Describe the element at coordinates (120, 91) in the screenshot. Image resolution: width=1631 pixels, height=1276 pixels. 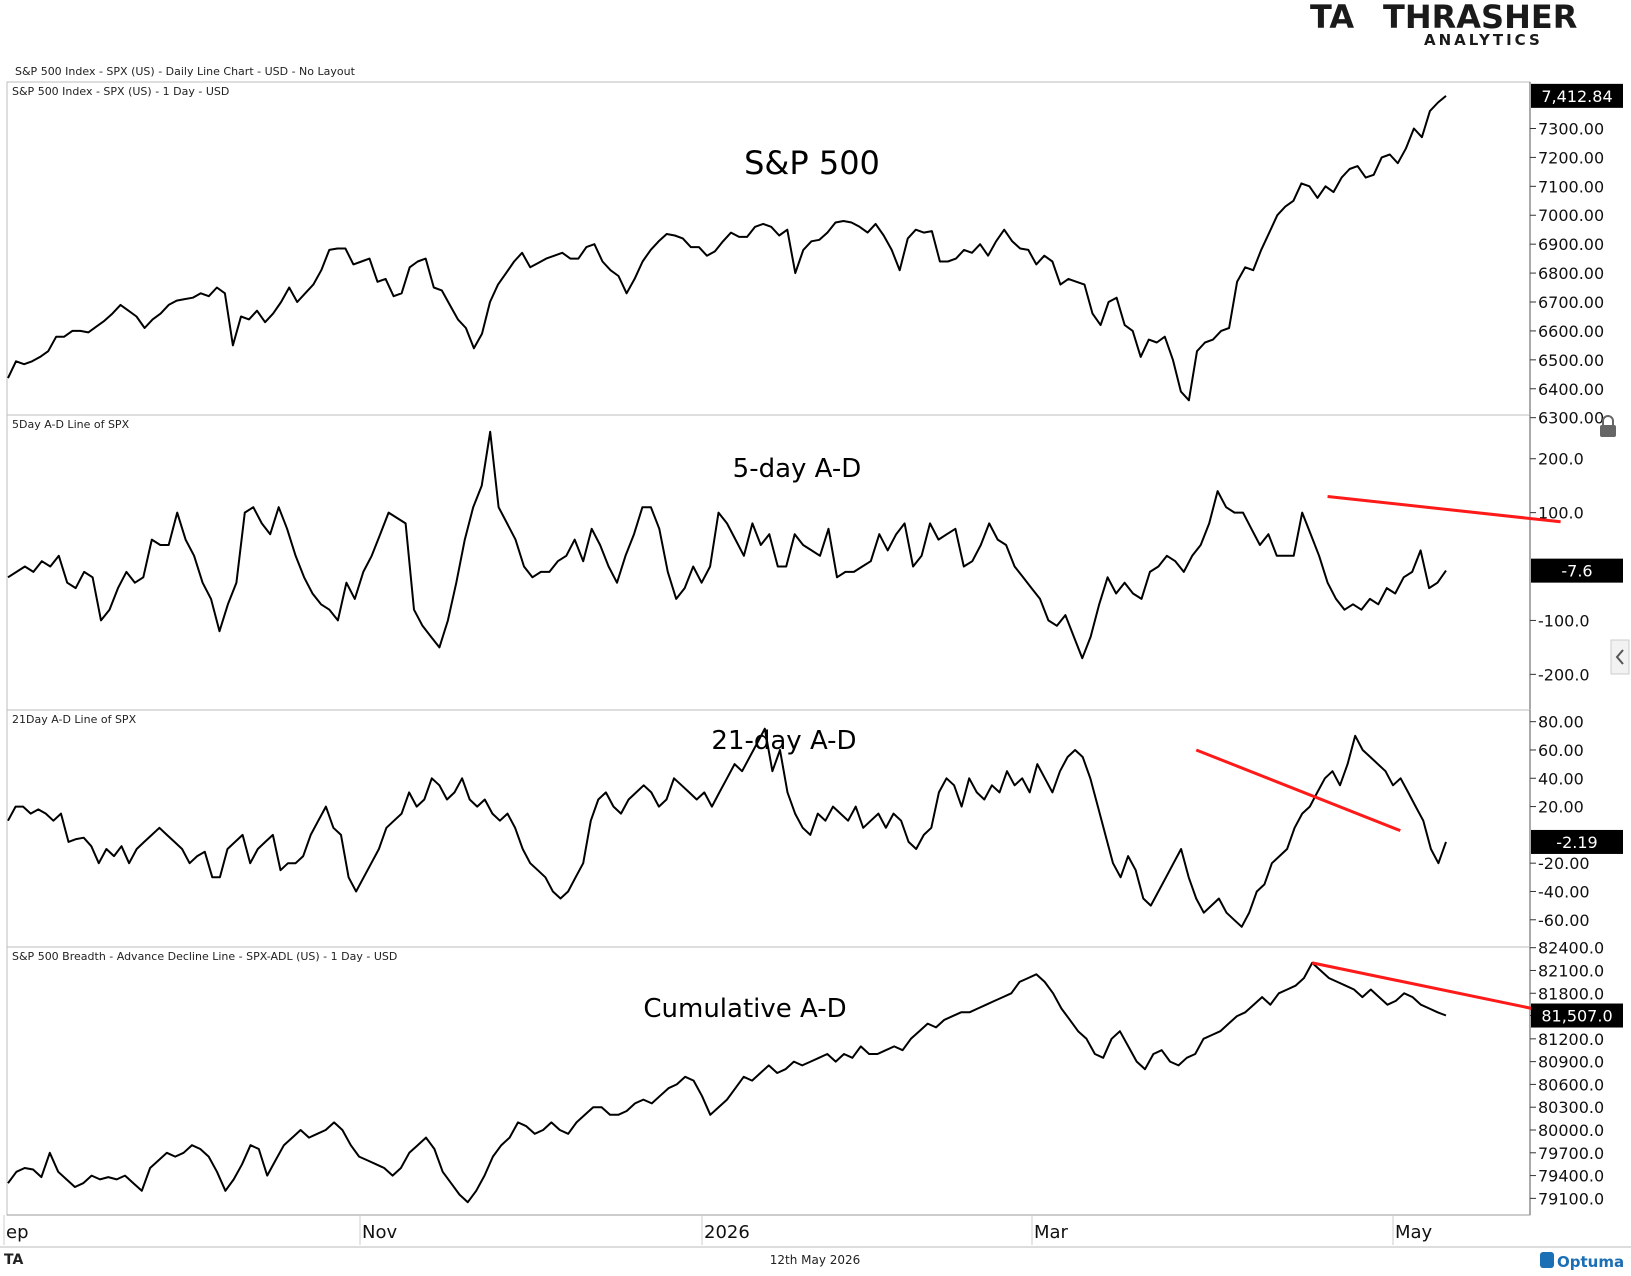
I see `panel-label: S&P 500 Index - SPX (US) - 1 Day - USD` at that location.